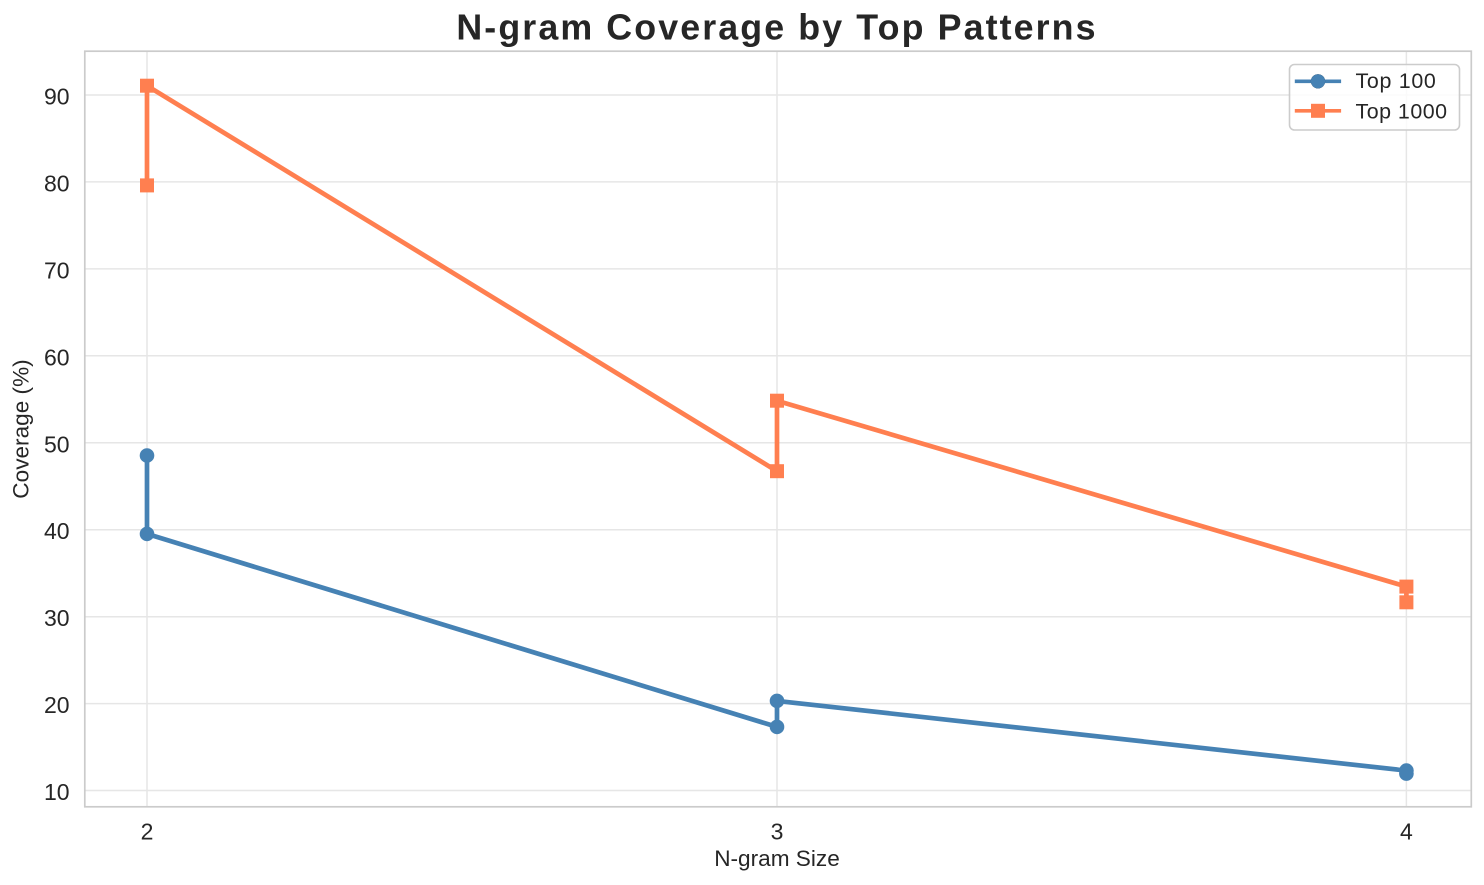  Describe the element at coordinates (57, 705) in the screenshot. I see `svg-text: 20` at that location.